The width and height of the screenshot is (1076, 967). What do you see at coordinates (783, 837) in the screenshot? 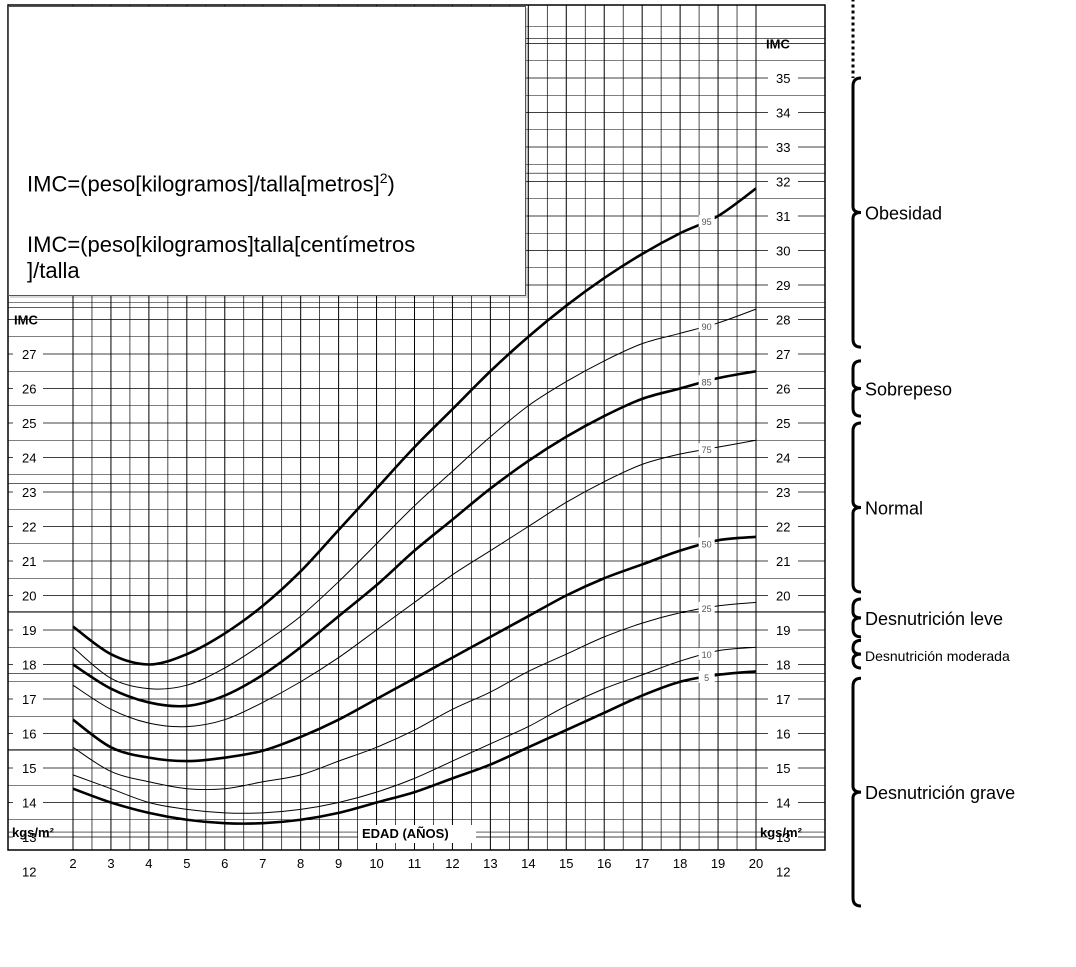
I see `y-tick-label-right: 13` at bounding box center [783, 837].